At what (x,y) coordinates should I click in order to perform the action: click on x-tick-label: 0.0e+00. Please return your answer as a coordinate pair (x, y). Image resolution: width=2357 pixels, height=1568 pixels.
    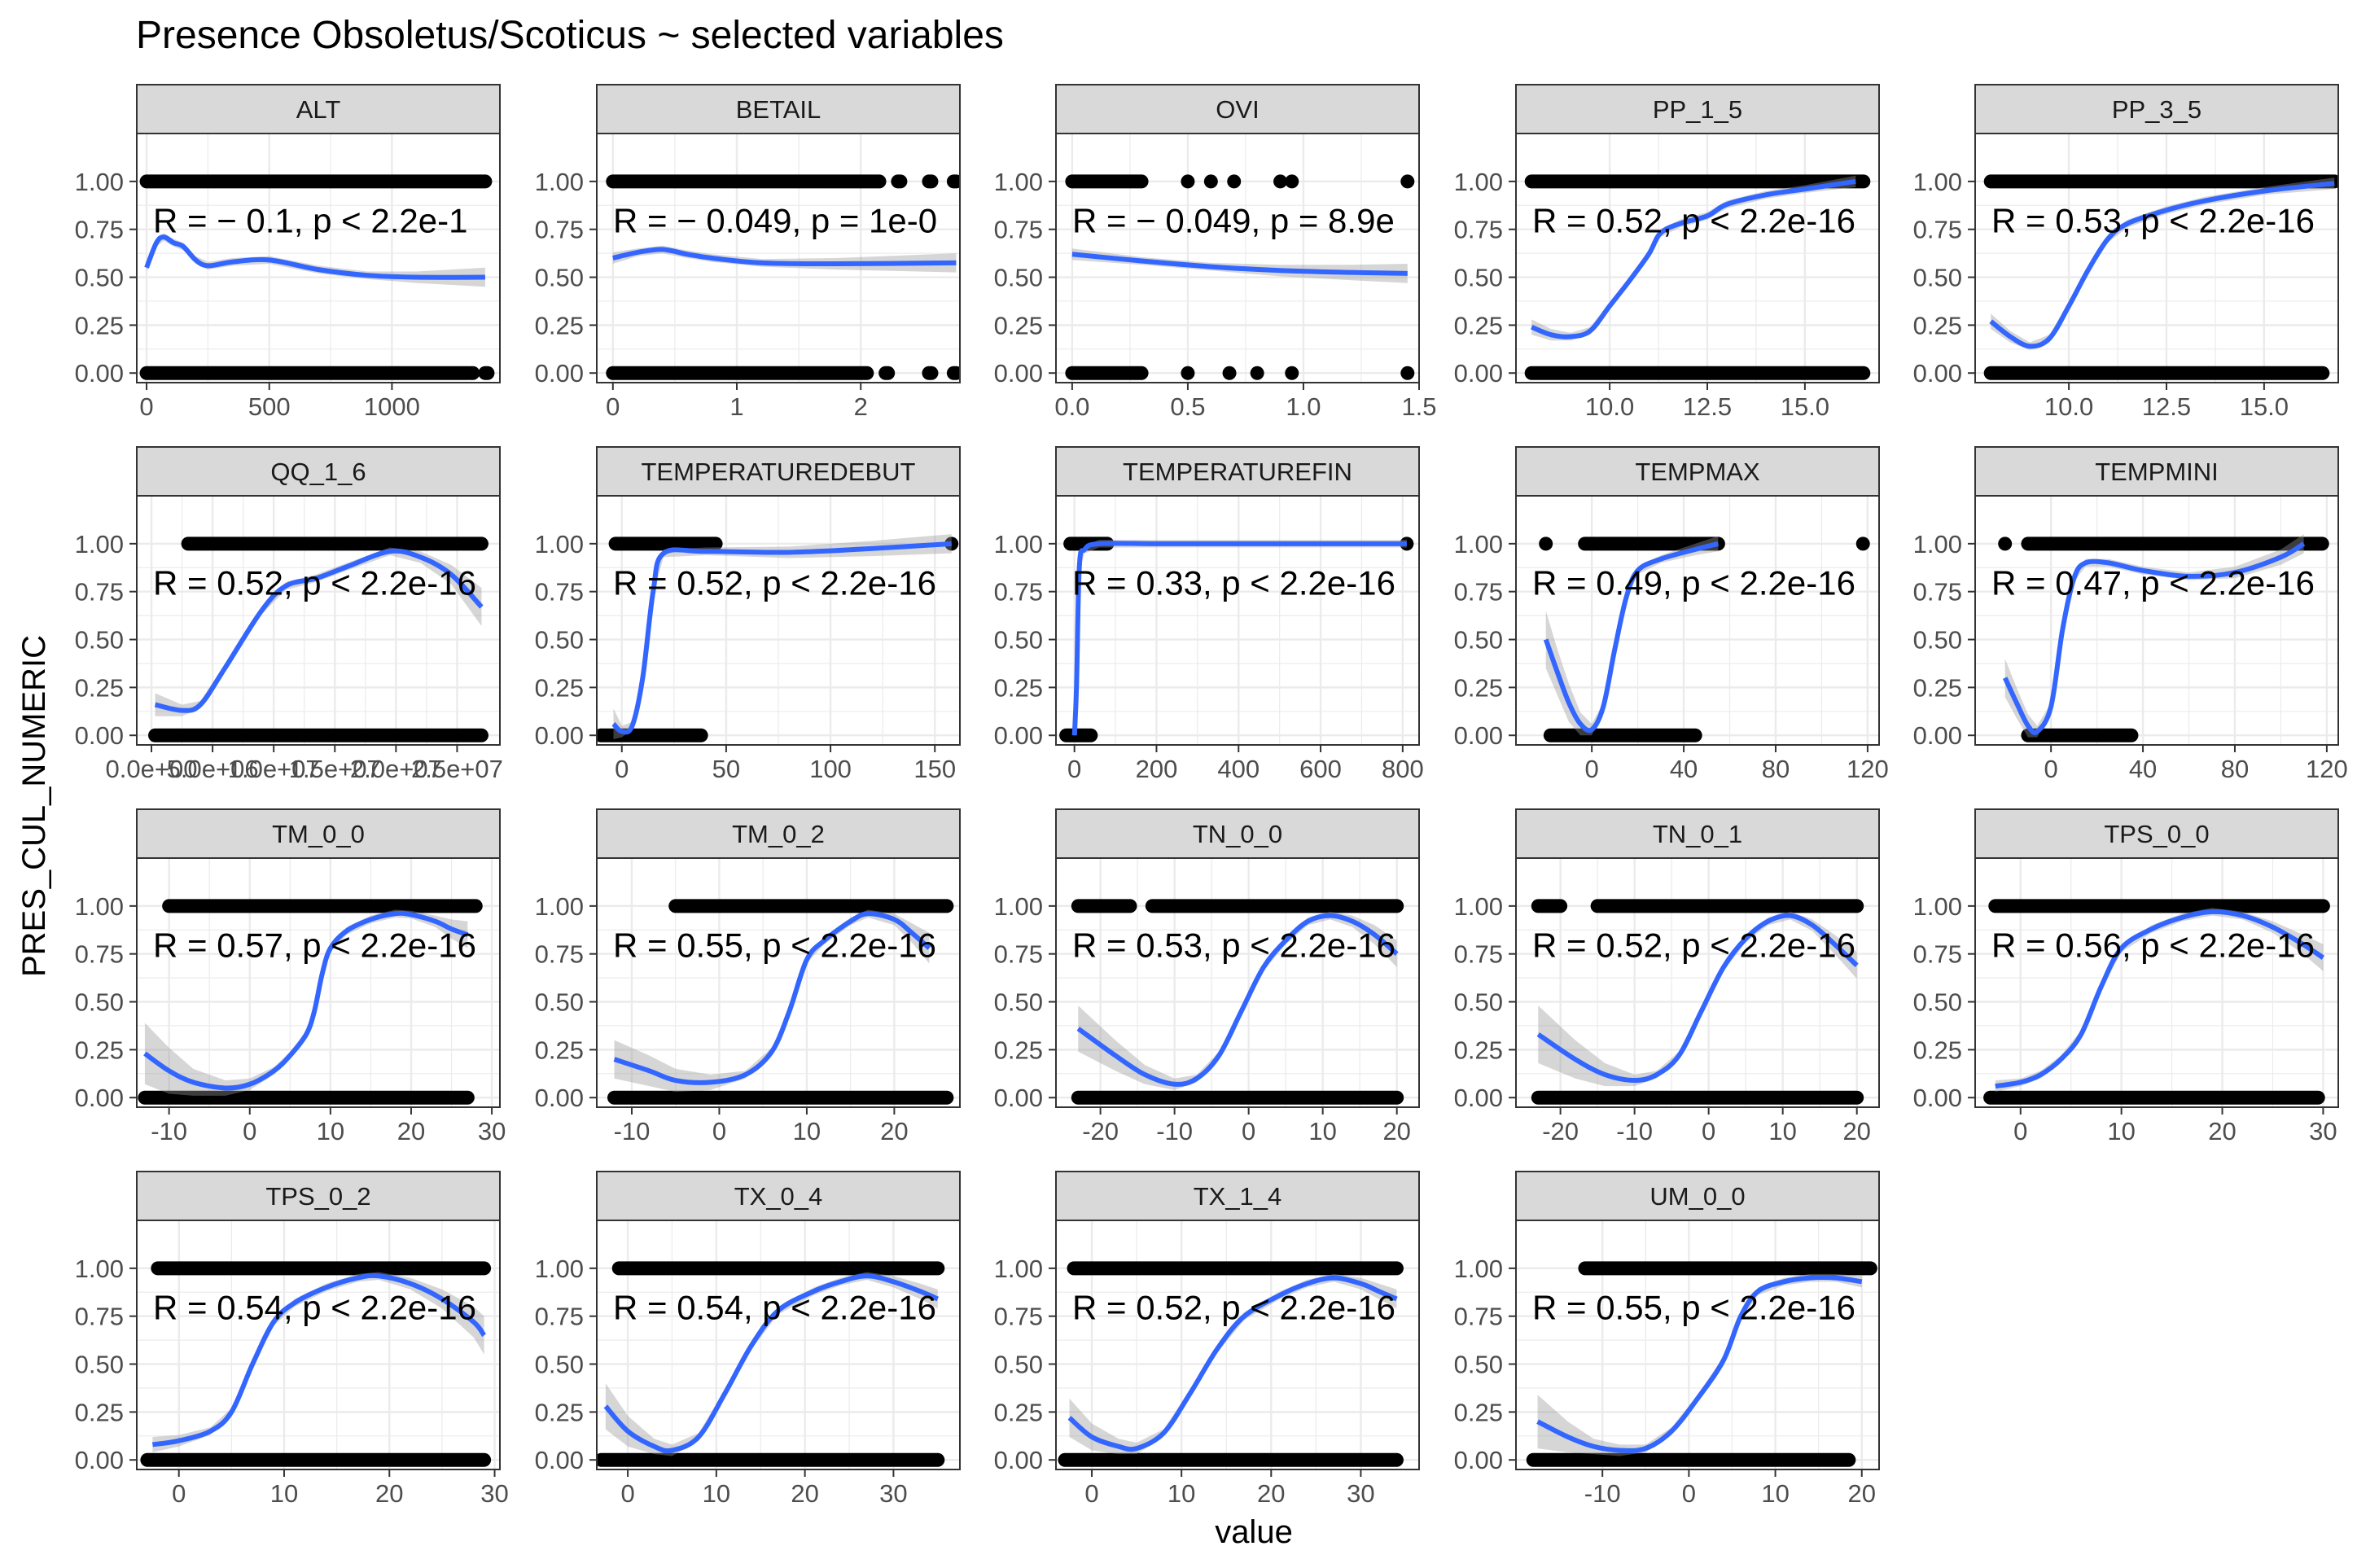
    Looking at the image, I should click on (152, 769).